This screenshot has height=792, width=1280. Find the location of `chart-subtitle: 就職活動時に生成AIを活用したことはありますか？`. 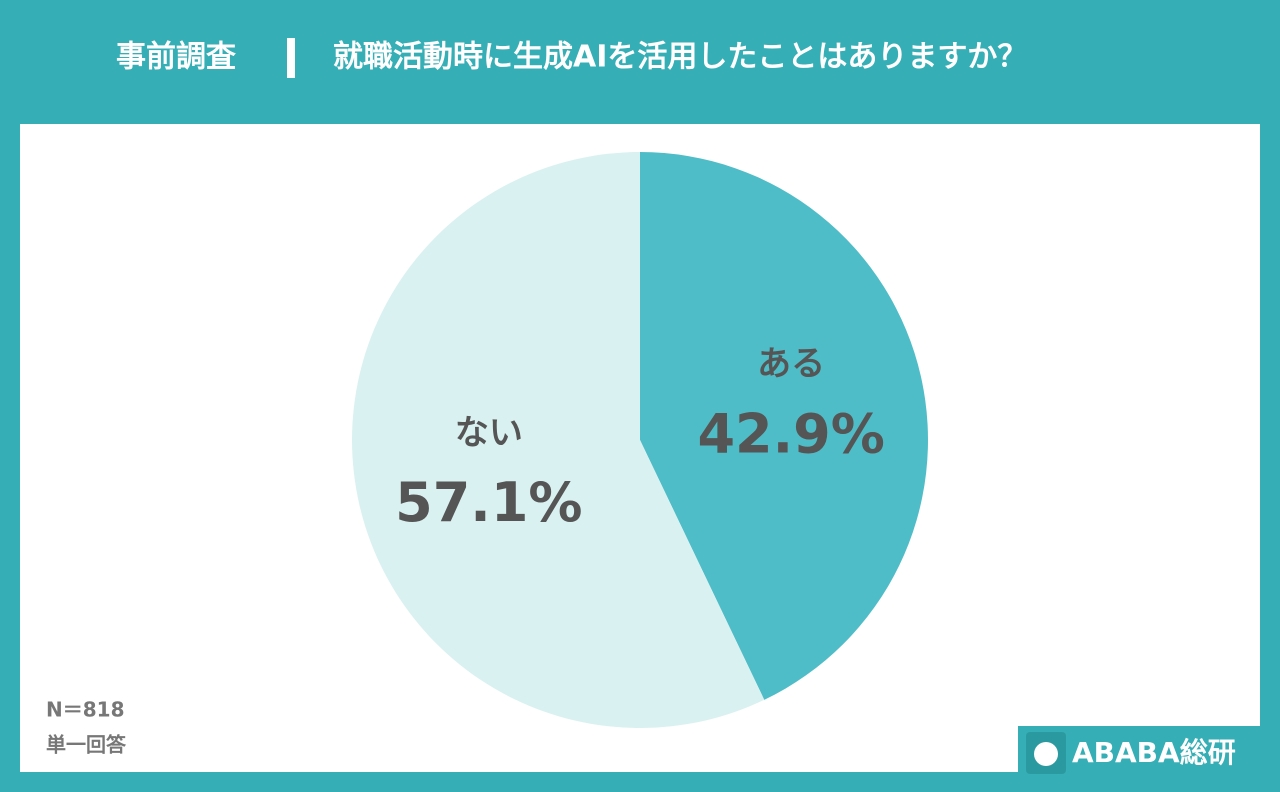

chart-subtitle: 就職活動時に生成AIを活用したことはありますか？ is located at coordinates (680, 57).